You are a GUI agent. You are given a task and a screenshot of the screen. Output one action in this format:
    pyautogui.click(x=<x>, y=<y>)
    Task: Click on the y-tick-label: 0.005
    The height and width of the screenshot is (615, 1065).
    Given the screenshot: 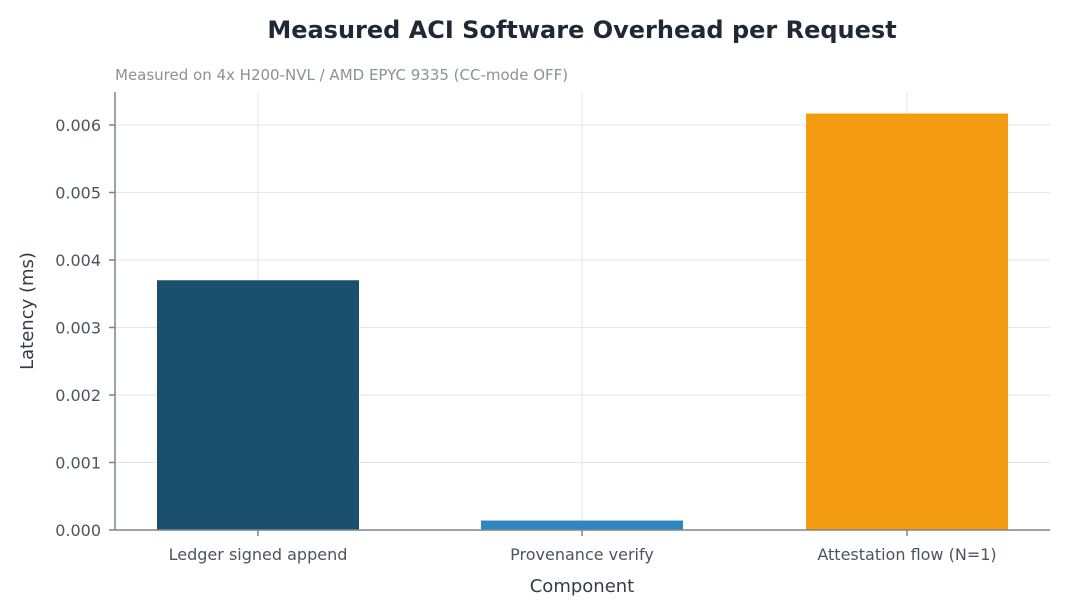 What is the action you would take?
    pyautogui.click(x=78, y=193)
    